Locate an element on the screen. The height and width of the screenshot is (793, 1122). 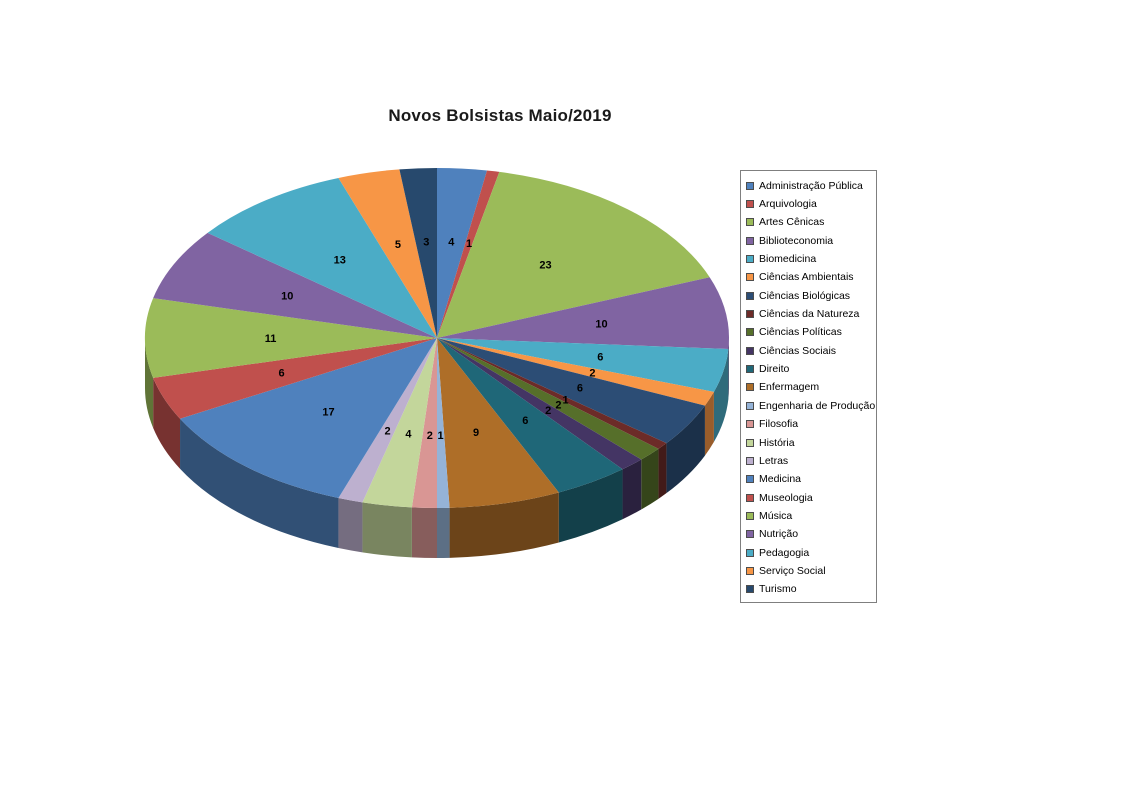
legend-item: Filosofia is located at coordinates (809, 424).